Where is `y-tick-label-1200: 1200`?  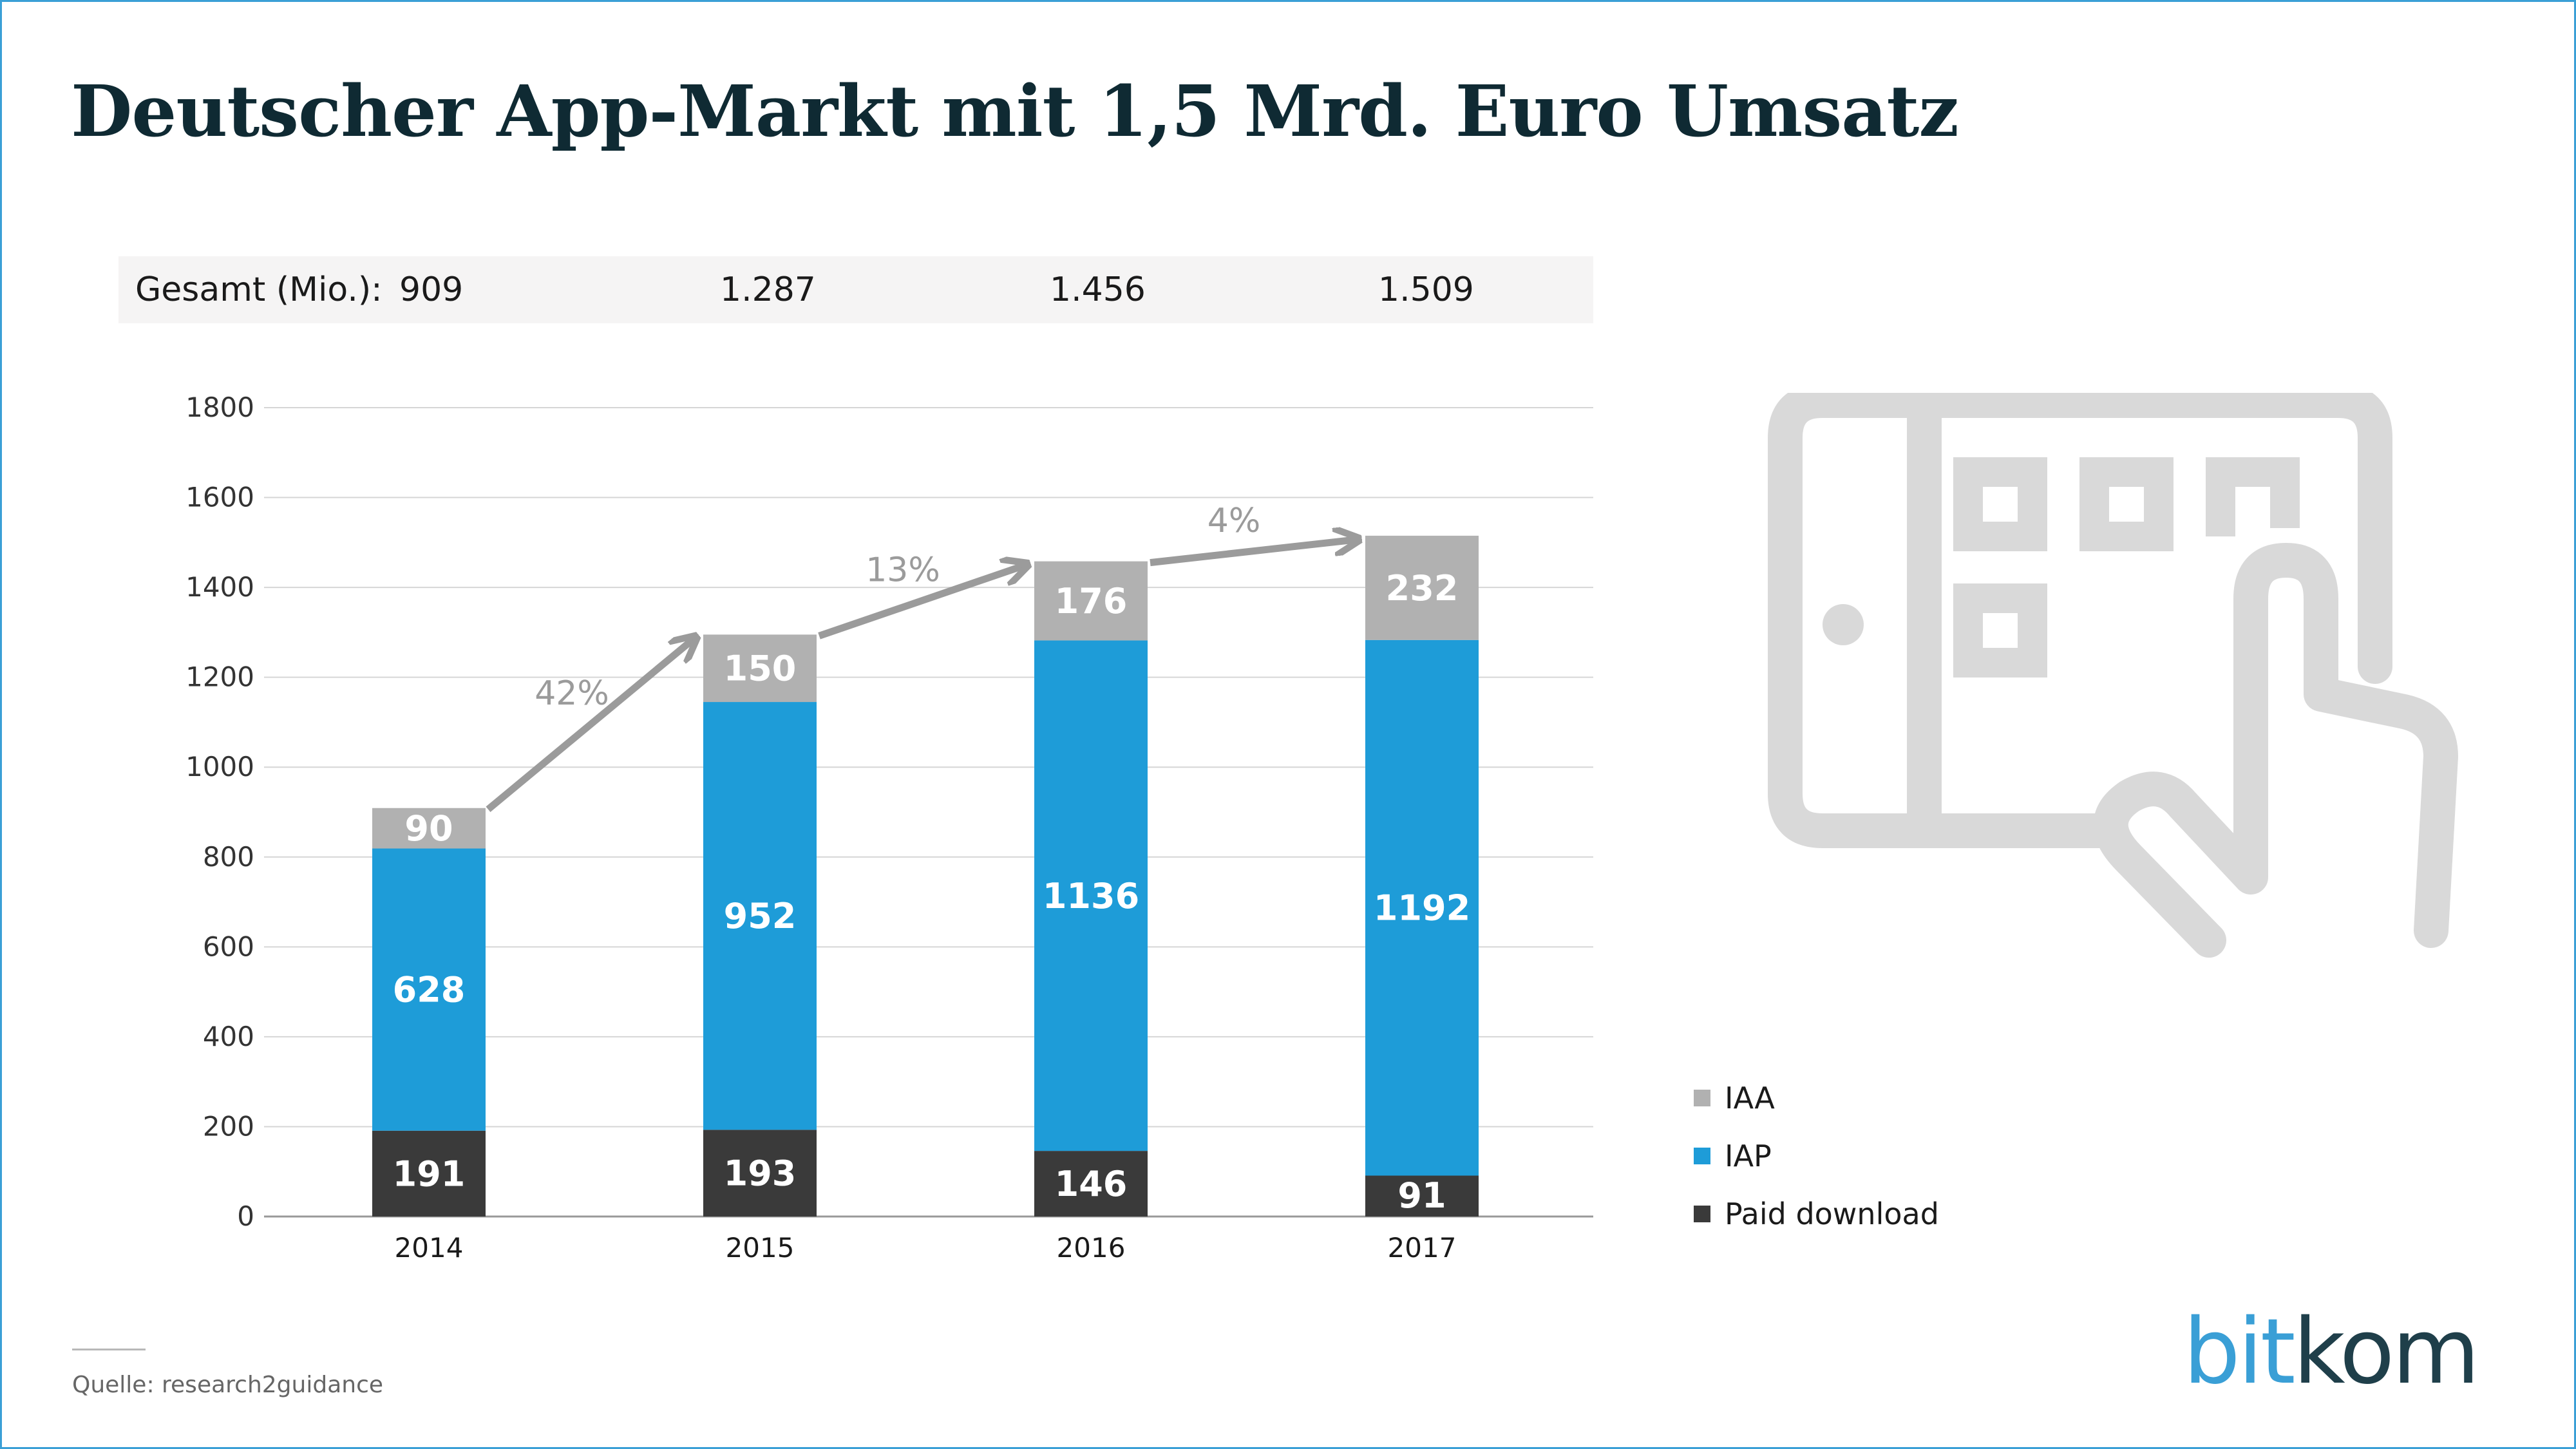
y-tick-label-1200: 1200 is located at coordinates (219, 677).